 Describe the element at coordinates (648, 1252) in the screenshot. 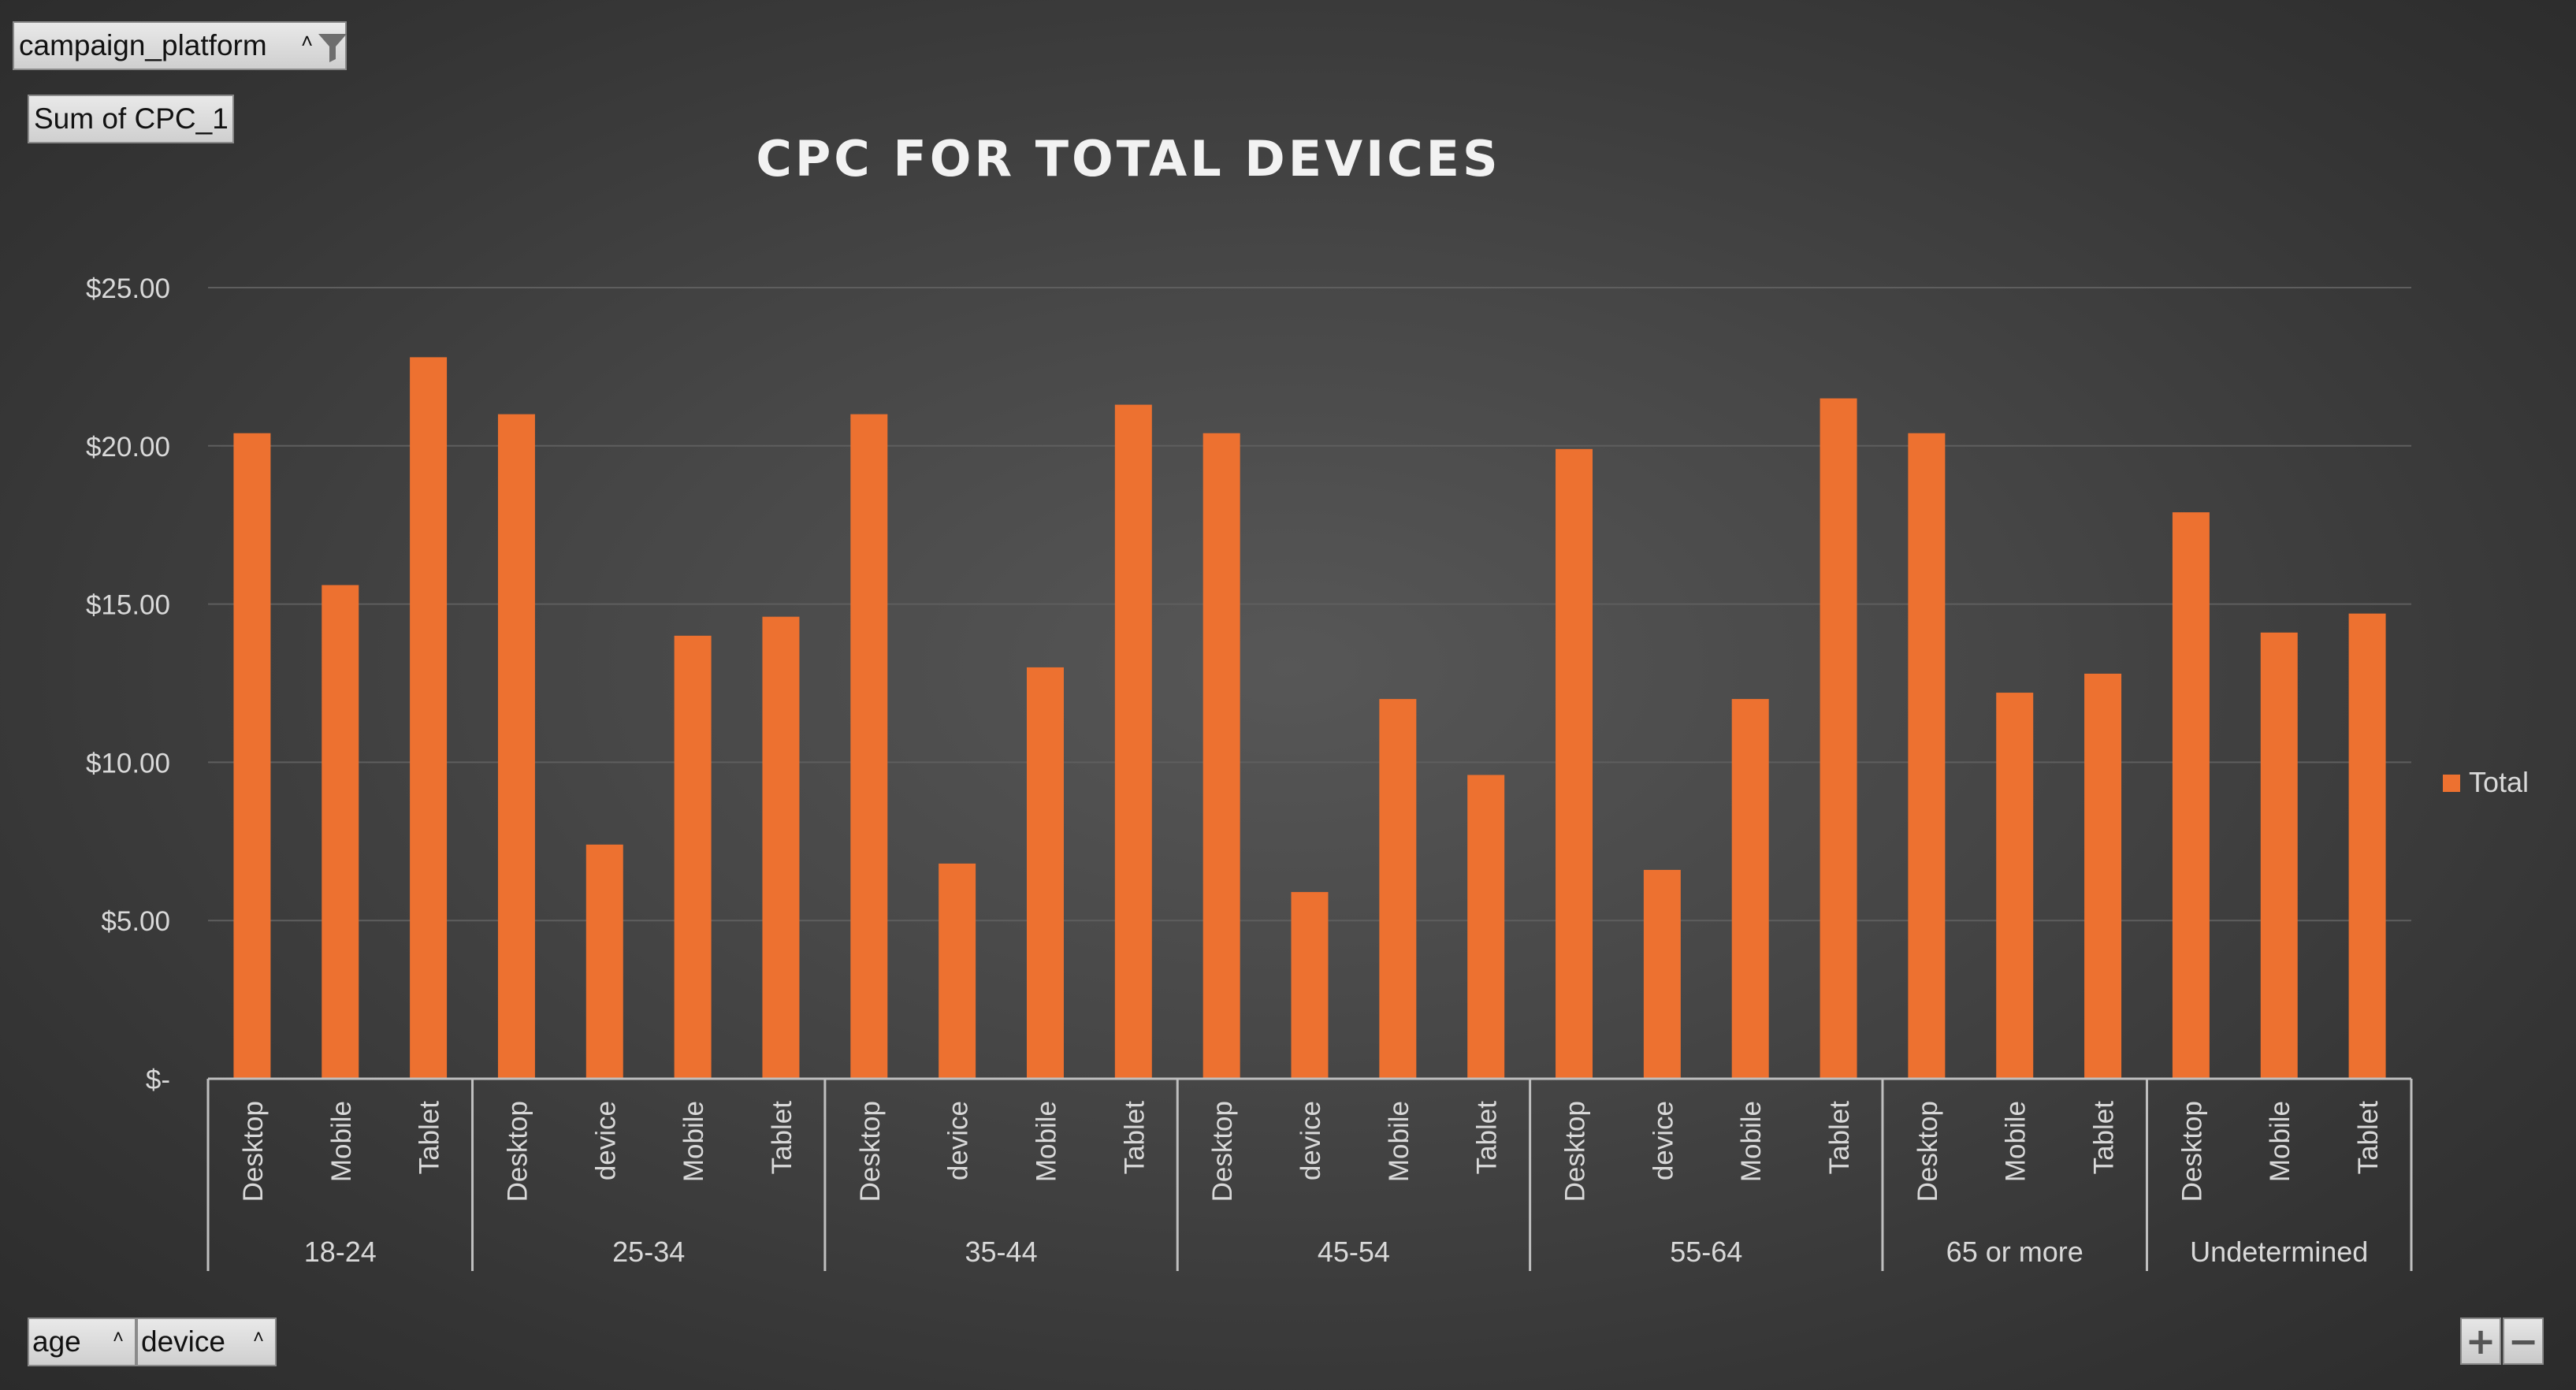

I see `x-group-label: 25-34` at that location.